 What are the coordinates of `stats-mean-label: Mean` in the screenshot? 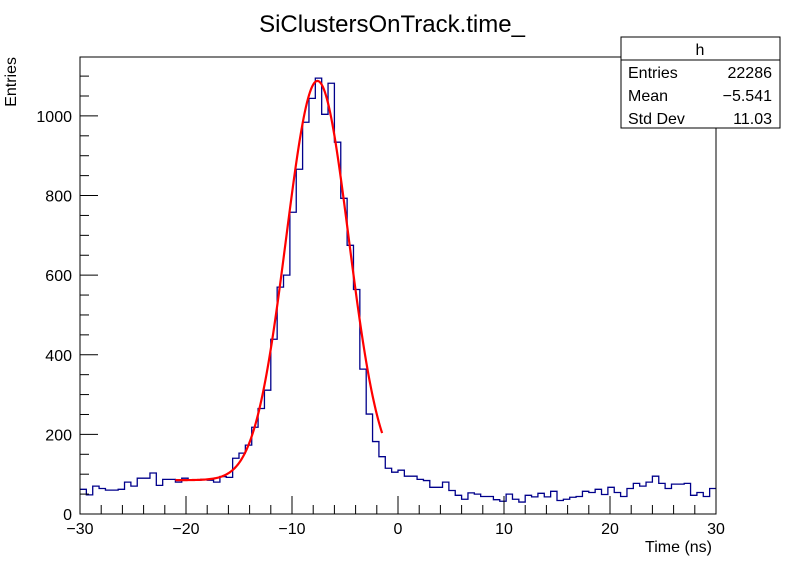 It's located at (648, 96).